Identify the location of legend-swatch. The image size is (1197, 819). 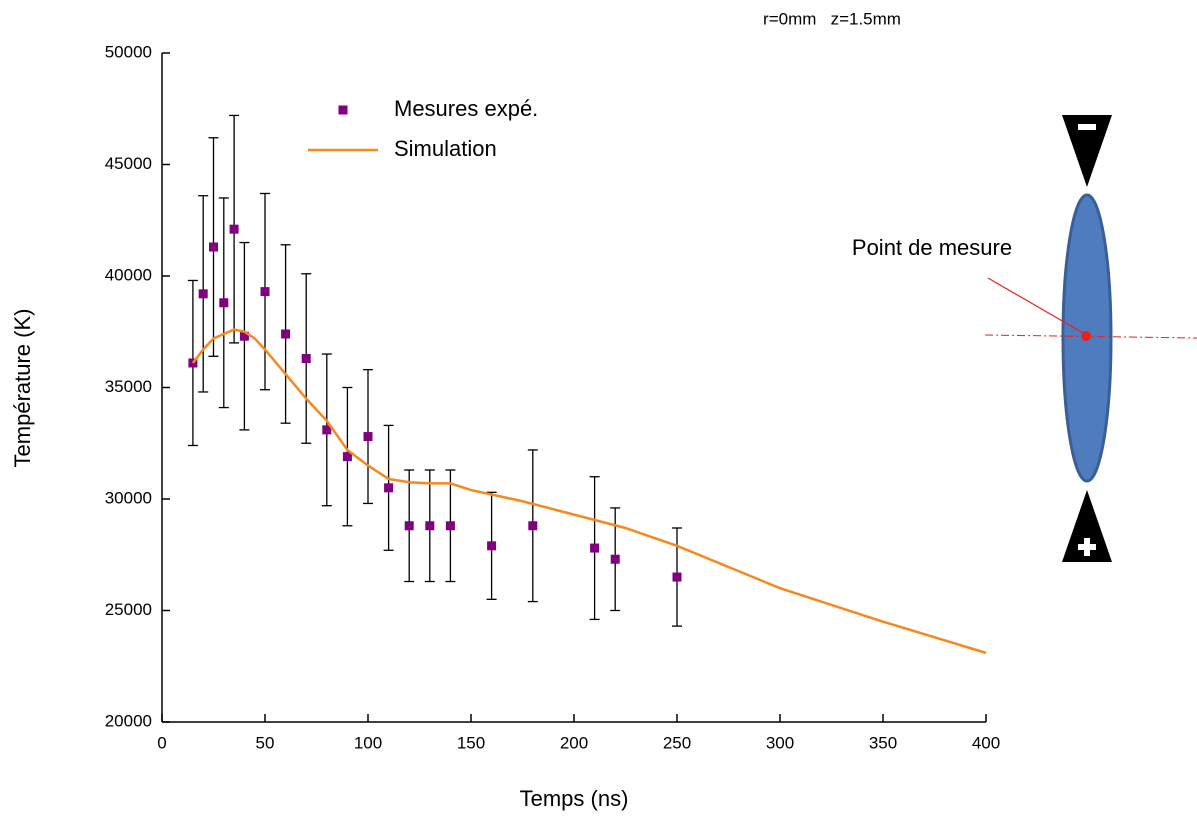
(343, 110).